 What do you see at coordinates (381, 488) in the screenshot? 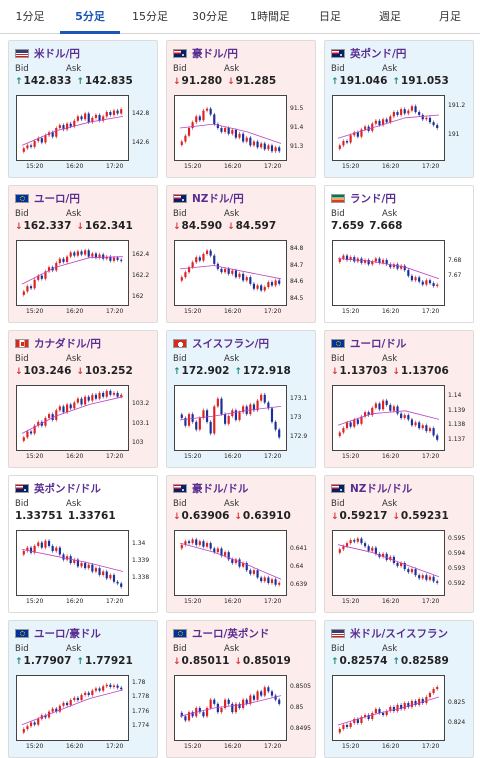
I see `currency-pair-link: NZドル/ドル` at bounding box center [381, 488].